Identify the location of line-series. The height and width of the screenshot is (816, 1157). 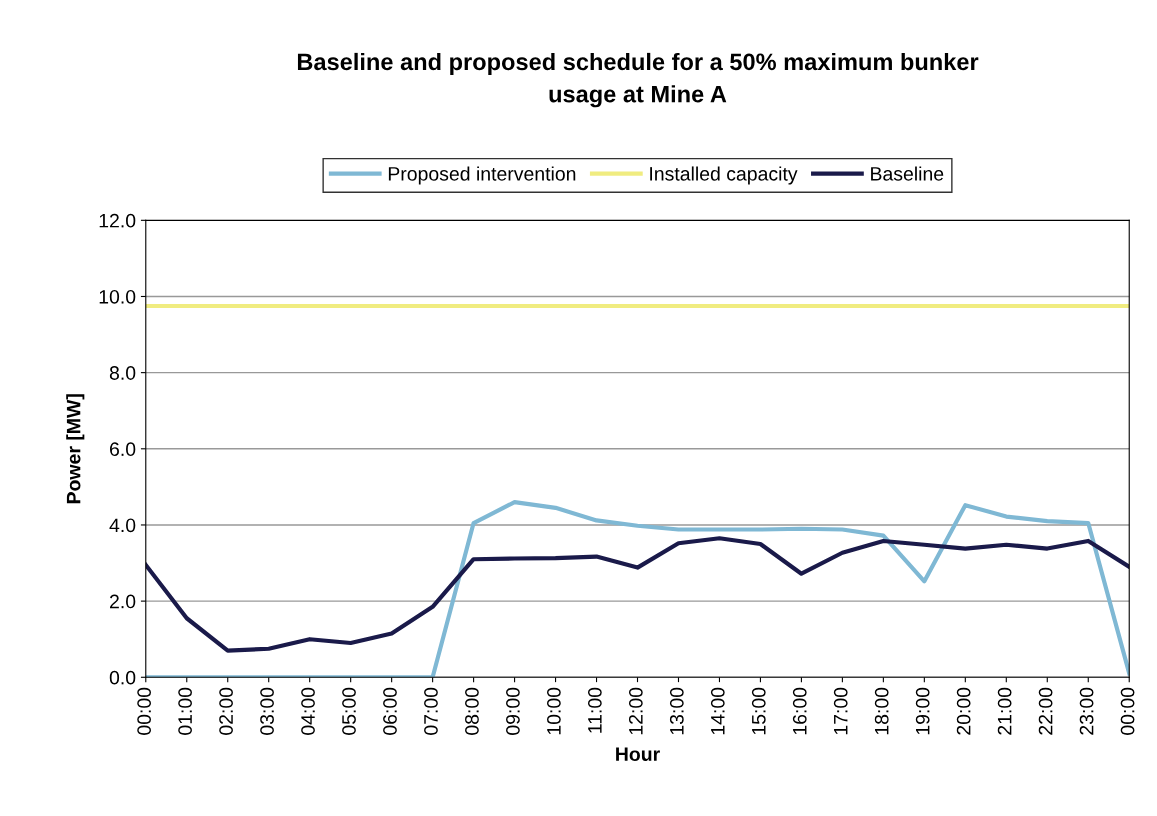
(637, 594).